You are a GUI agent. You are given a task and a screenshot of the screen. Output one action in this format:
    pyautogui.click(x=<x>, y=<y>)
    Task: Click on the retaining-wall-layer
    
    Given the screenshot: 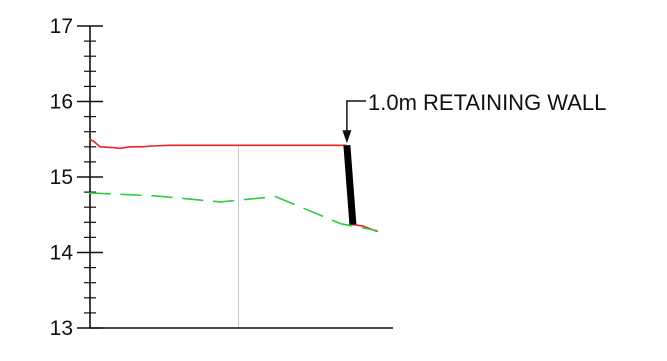 What is the action you would take?
    pyautogui.click(x=350, y=185)
    